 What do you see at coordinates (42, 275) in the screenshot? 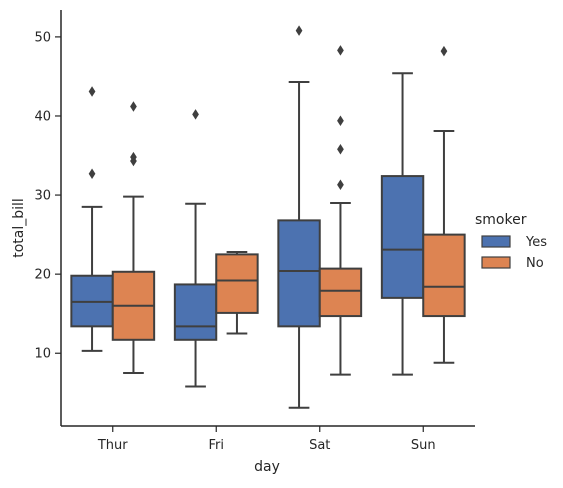
I see `y-tick-label: 20` at bounding box center [42, 275].